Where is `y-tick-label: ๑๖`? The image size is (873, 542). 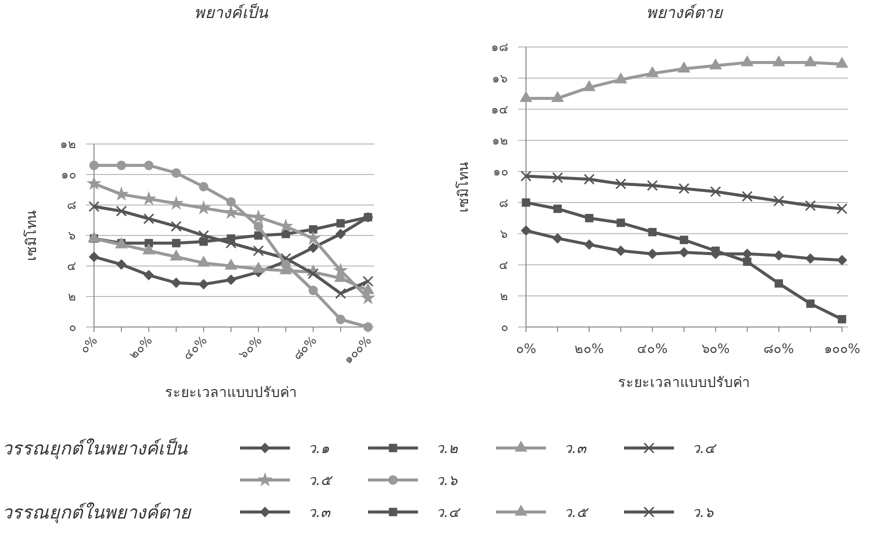 y-tick-label: ๑๖ is located at coordinates (500, 78).